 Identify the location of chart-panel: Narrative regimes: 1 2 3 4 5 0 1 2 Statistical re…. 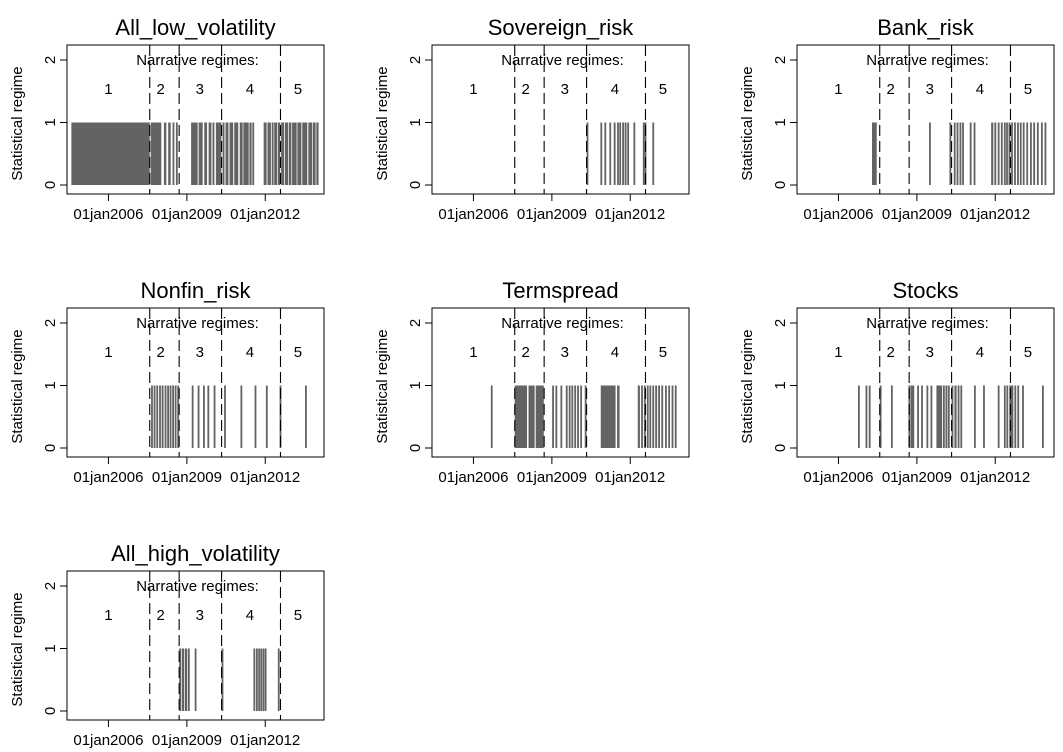
(167, 645).